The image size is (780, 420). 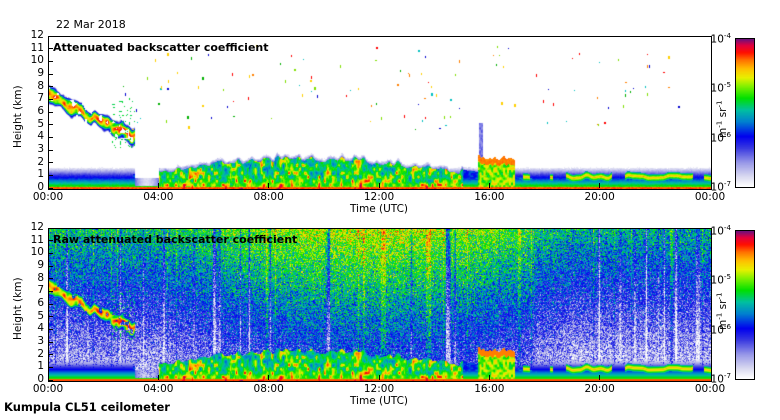 I want to click on x-axis-label-top: Time (UTC), so click(x=379, y=209).